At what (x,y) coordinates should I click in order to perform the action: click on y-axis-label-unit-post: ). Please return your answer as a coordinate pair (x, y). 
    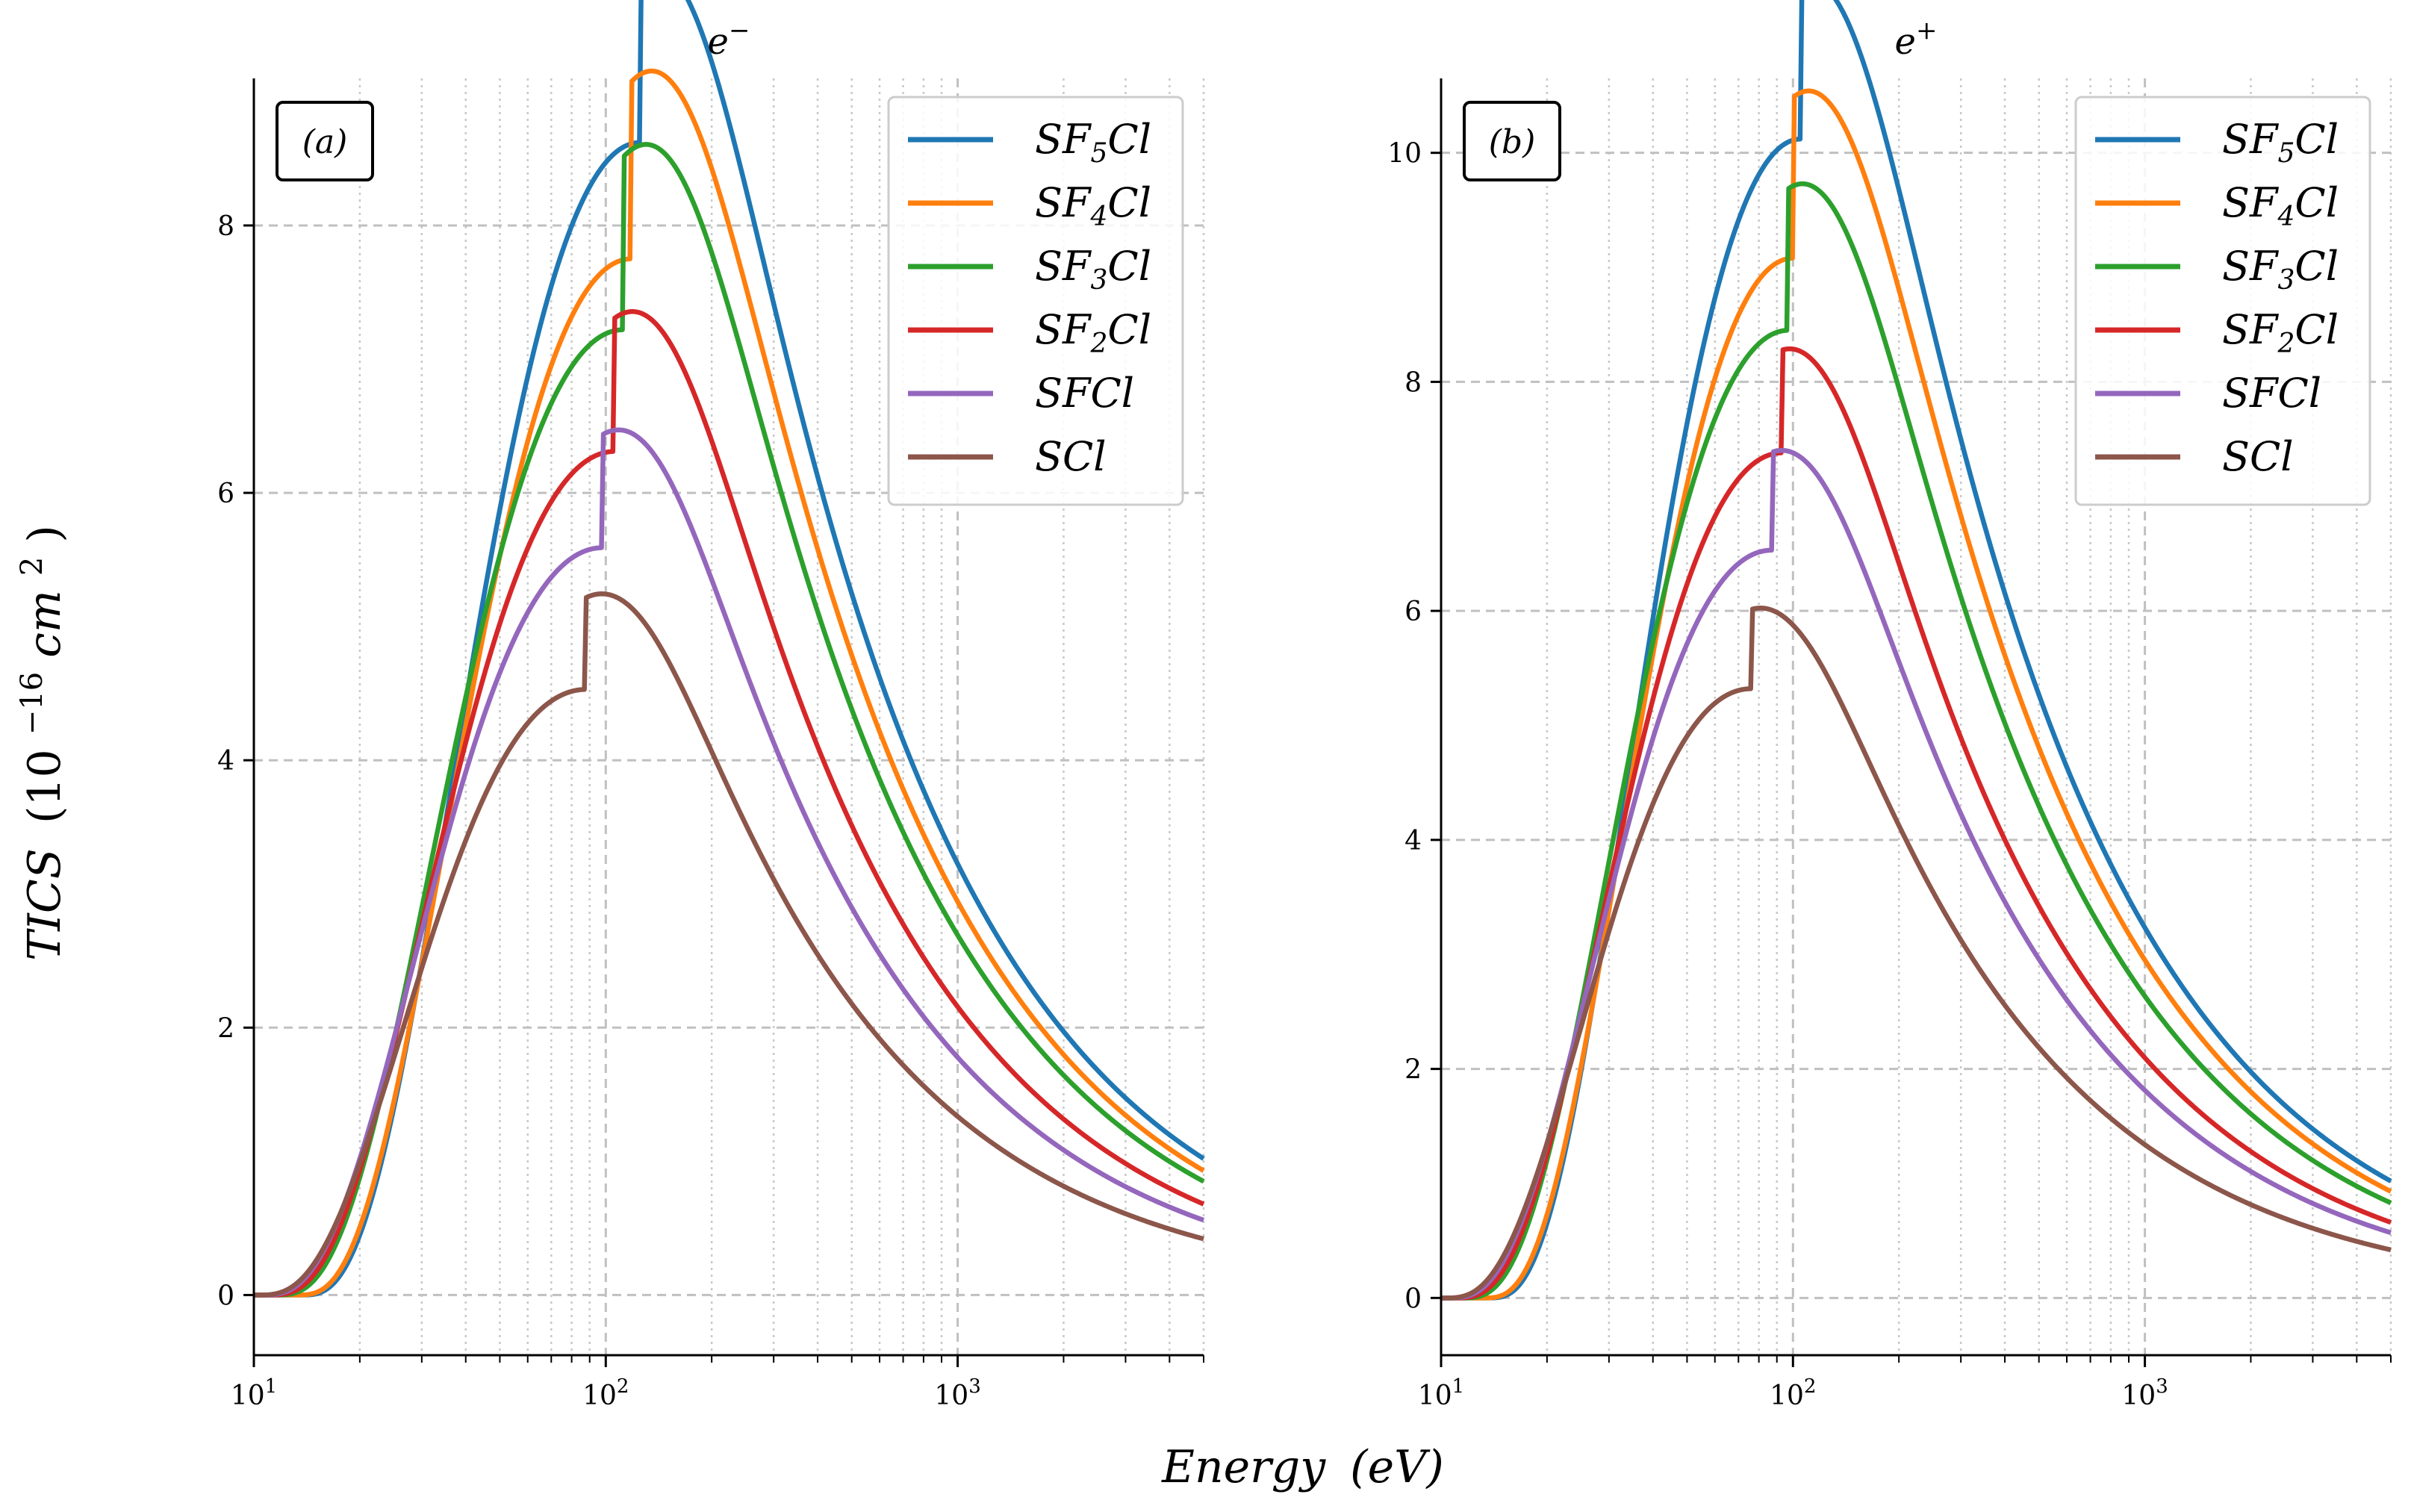
    Looking at the image, I should click on (45, 533).